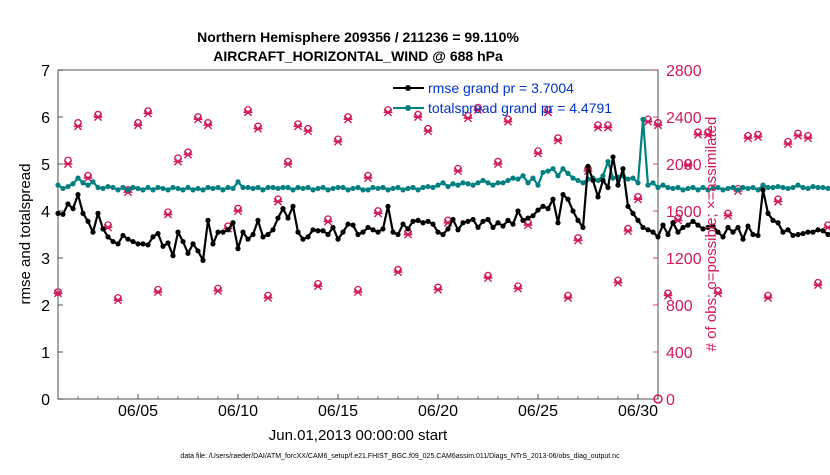  I want to click on legend-rmse-marker, so click(408, 88).